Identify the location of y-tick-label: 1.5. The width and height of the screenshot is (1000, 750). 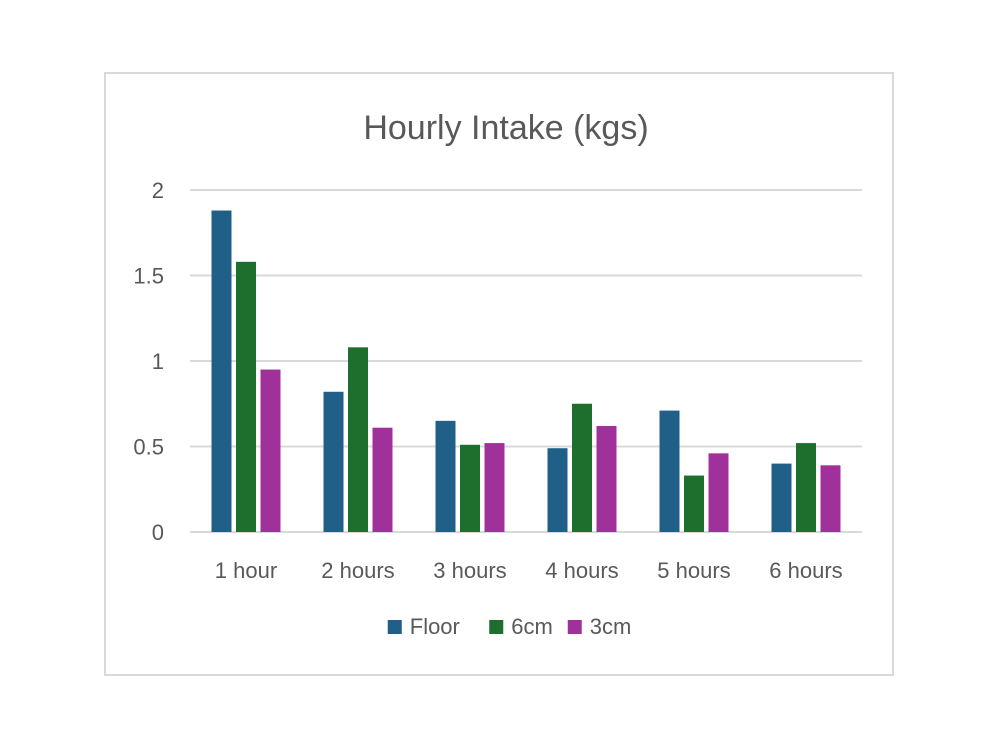
(148, 276).